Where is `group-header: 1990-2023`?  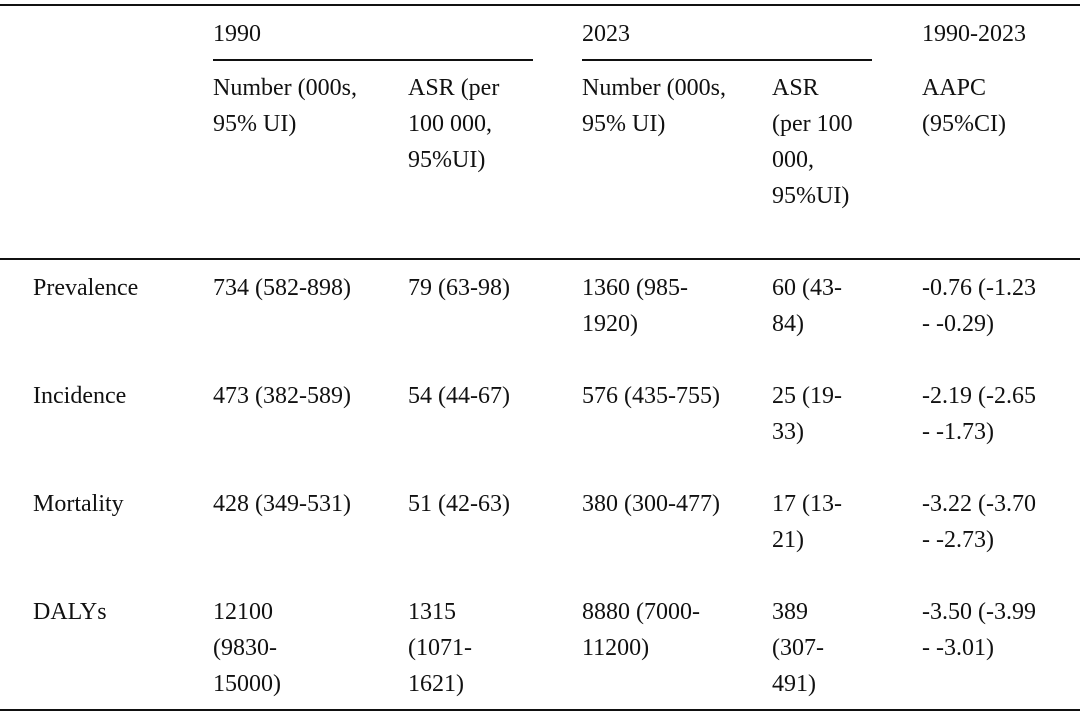
group-header: 1990-2023 is located at coordinates (974, 34).